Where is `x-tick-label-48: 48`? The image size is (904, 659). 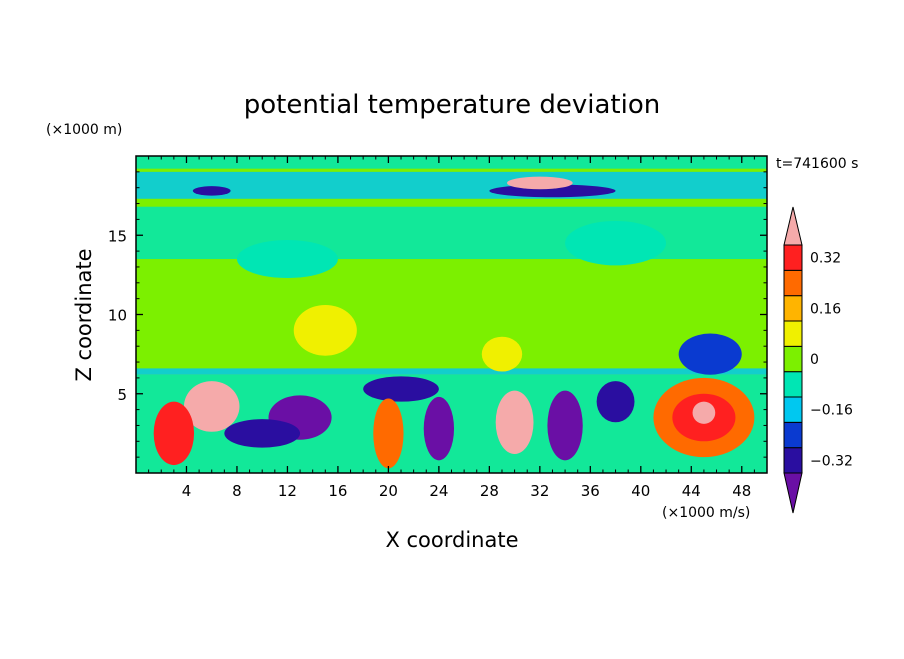
x-tick-label-48: 48 is located at coordinates (741, 491).